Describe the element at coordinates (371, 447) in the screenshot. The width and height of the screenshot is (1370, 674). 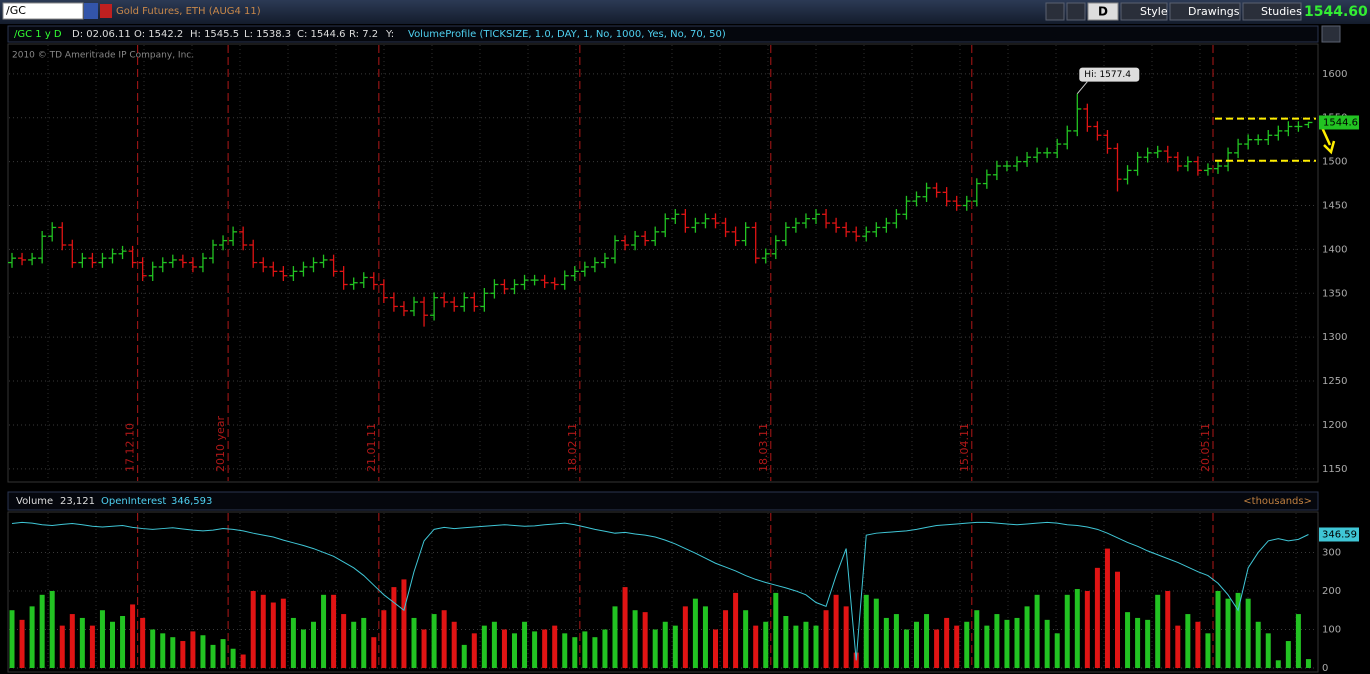
I see `period-label: 21.01.11` at that location.